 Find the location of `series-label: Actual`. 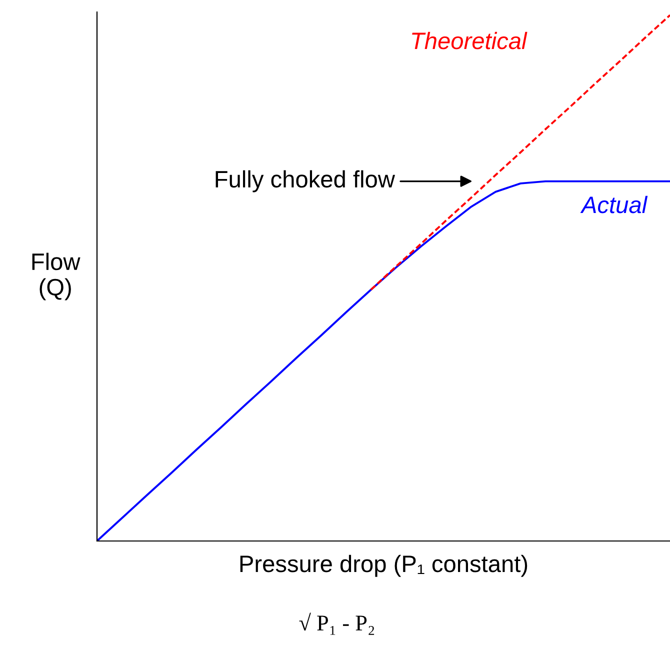

series-label: Actual is located at coordinates (614, 205).